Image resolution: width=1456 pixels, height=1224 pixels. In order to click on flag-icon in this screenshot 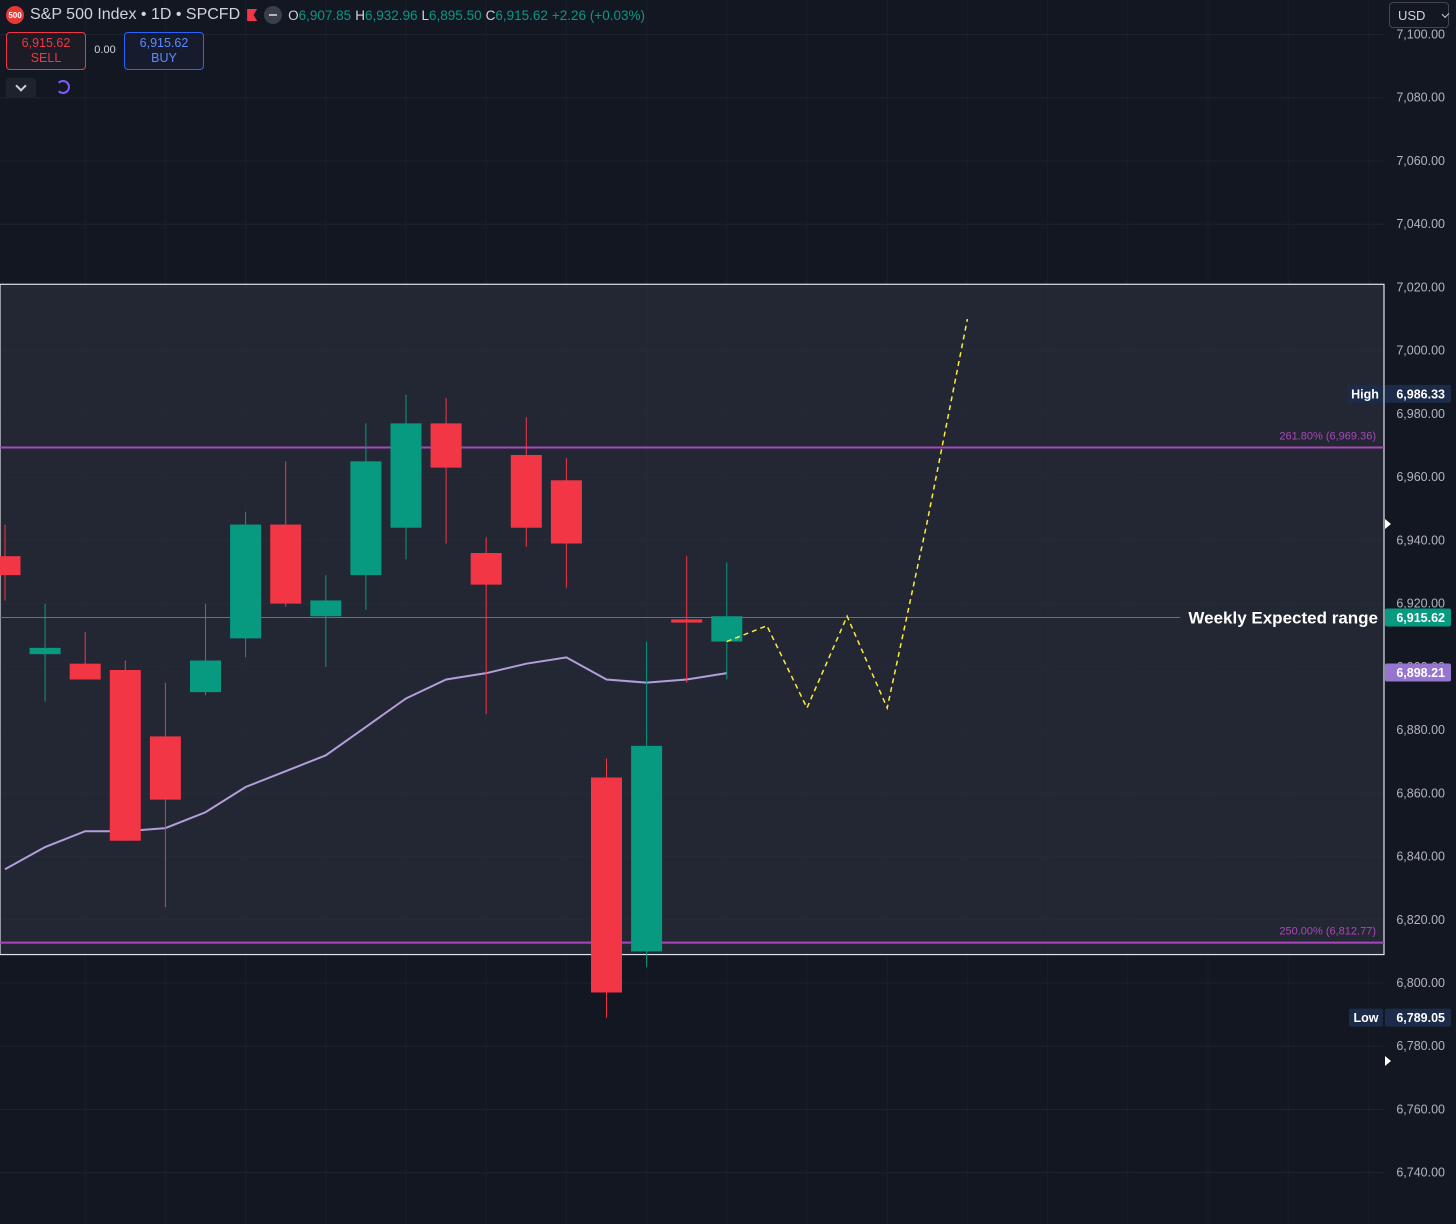, I will do `click(252, 15)`.